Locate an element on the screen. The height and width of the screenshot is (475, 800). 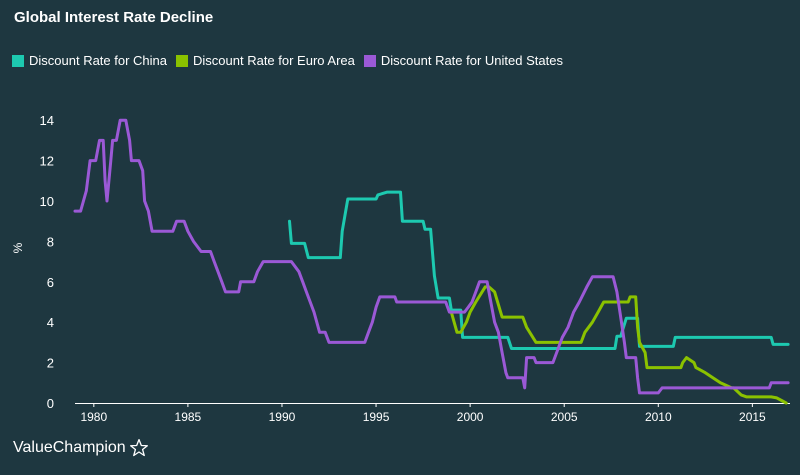
y-tick-label: 4 is located at coordinates (50, 322).